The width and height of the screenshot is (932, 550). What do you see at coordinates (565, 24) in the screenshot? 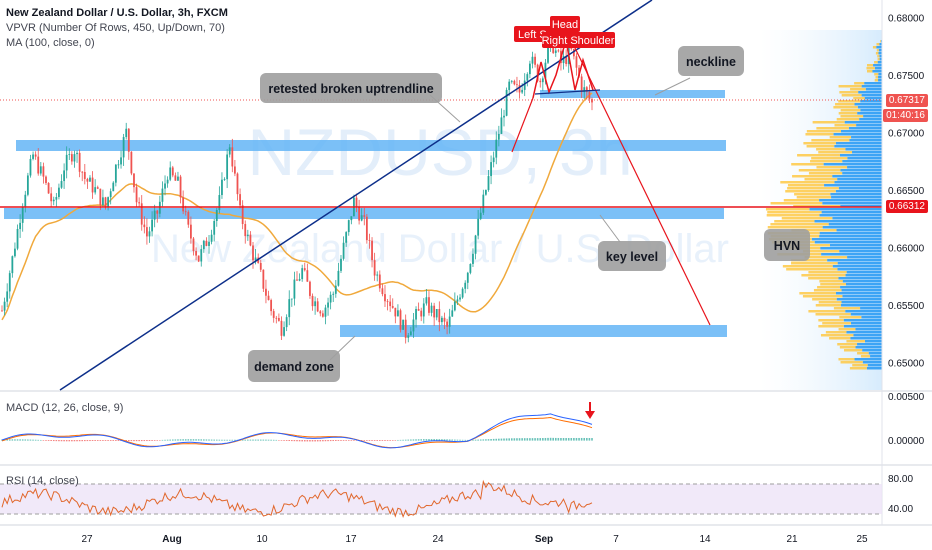
I see `head-label: Head` at bounding box center [565, 24].